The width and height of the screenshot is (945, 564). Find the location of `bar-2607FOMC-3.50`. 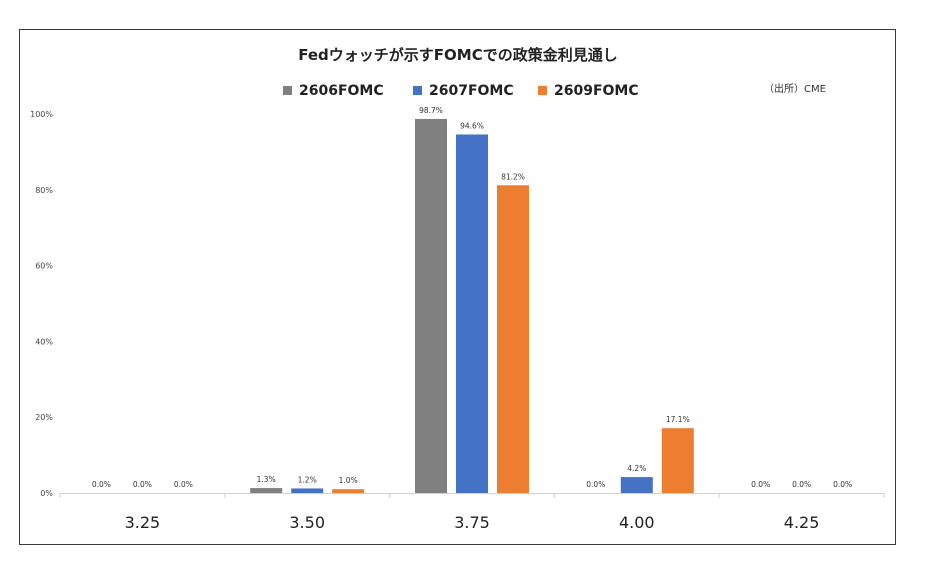

bar-2607FOMC-3.50 is located at coordinates (307, 490).